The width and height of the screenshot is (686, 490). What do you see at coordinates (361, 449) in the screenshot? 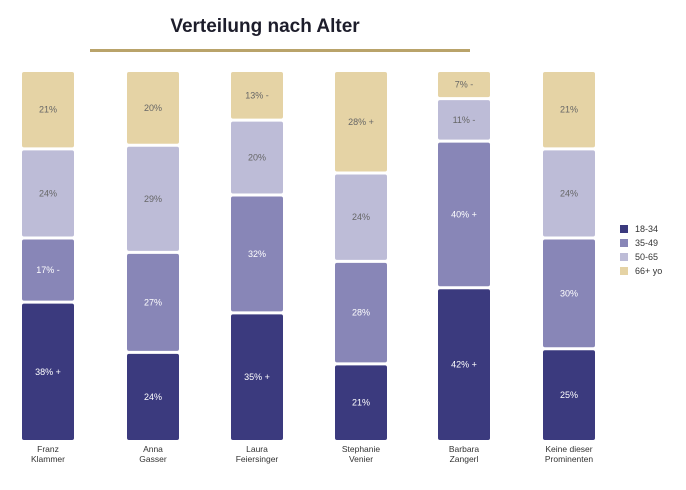
I see `category-label: Stephanie` at bounding box center [361, 449].